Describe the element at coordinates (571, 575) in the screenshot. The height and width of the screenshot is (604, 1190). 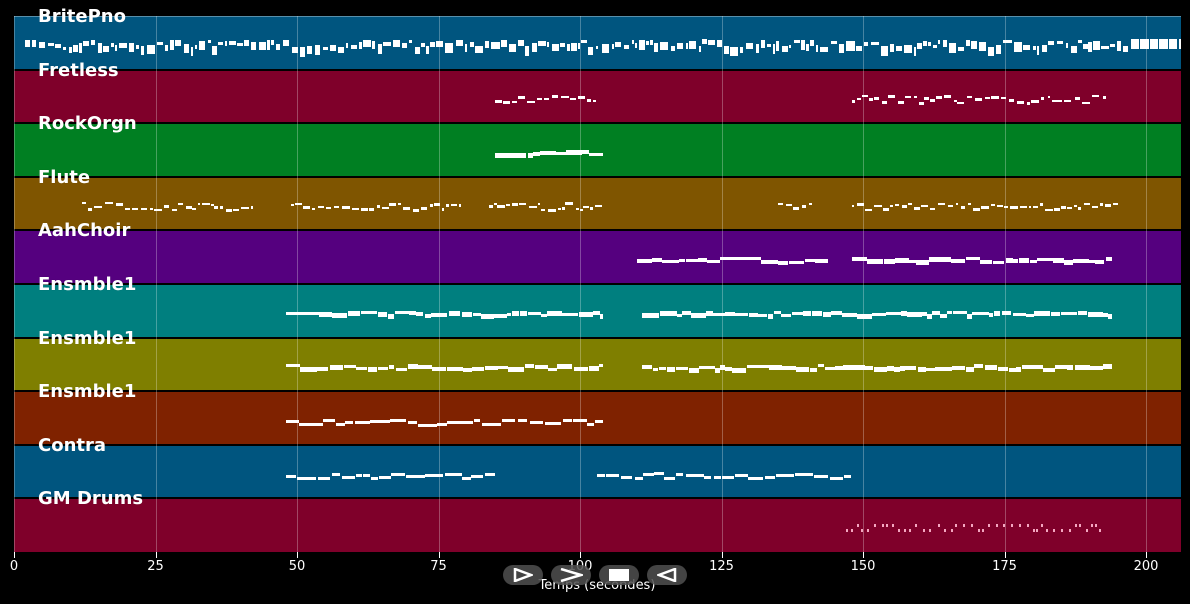
I see `forward-button` at that location.